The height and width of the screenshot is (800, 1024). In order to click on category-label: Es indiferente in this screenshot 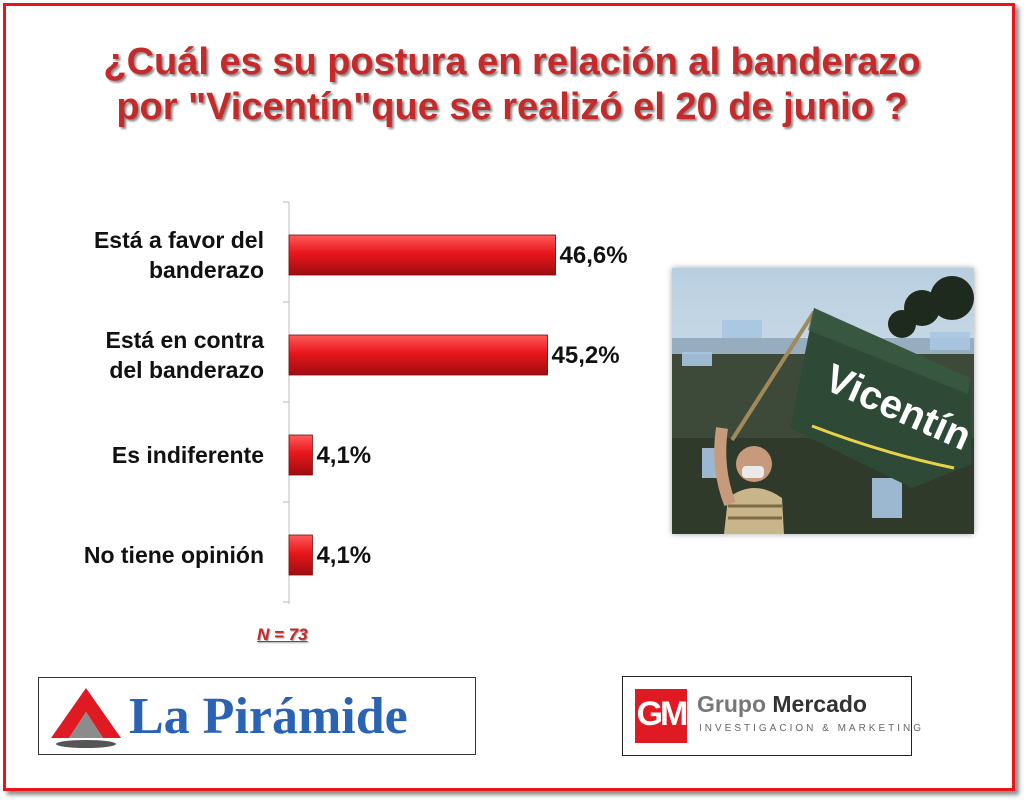, I will do `click(188, 455)`.